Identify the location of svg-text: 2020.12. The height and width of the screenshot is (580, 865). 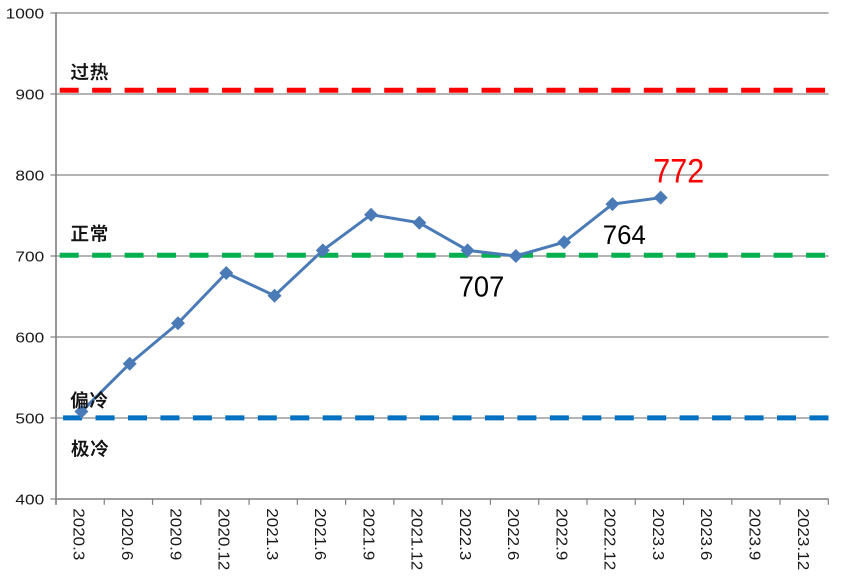
(223, 539).